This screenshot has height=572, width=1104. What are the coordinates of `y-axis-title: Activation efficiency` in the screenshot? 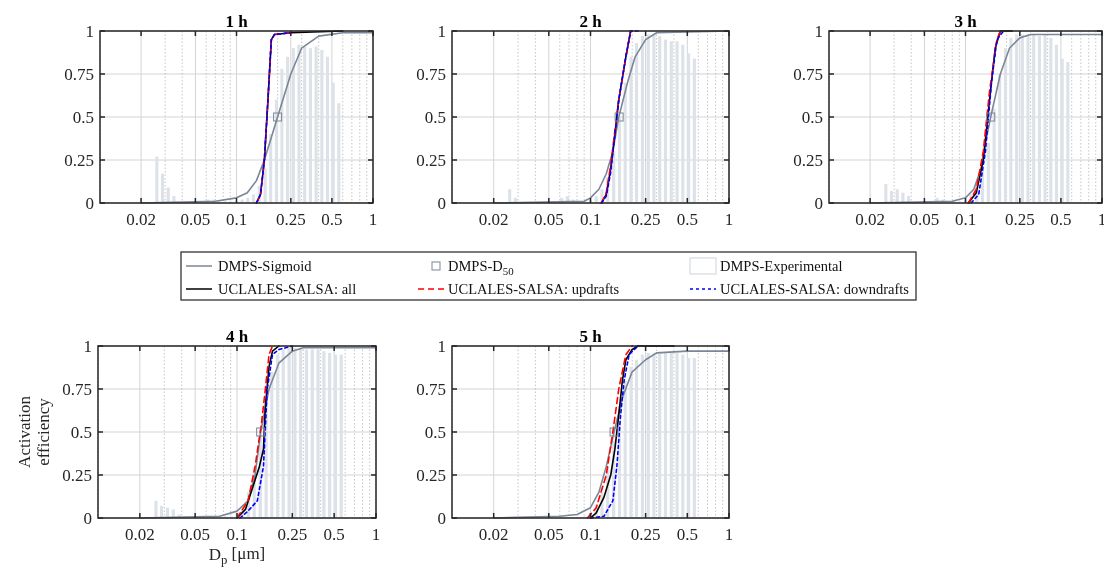 It's located at (34, 431).